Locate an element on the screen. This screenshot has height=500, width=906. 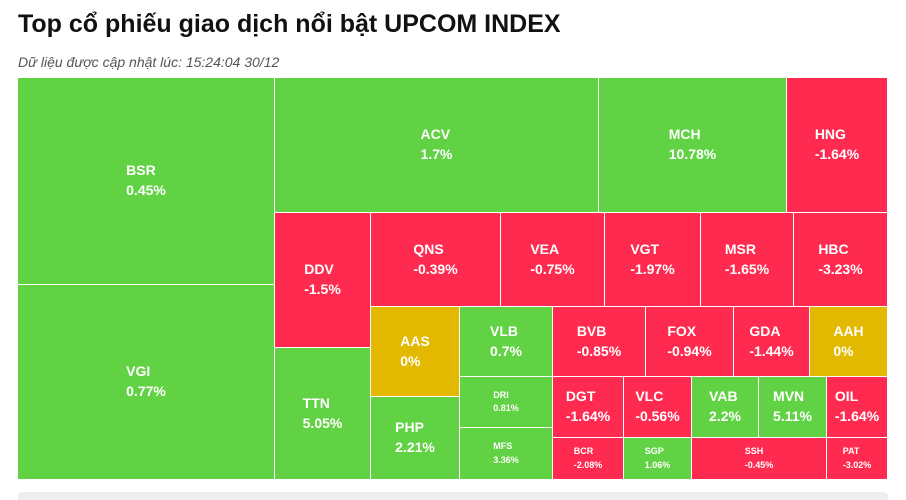
tile-label: MFS 3.36% is located at coordinates (506, 453).